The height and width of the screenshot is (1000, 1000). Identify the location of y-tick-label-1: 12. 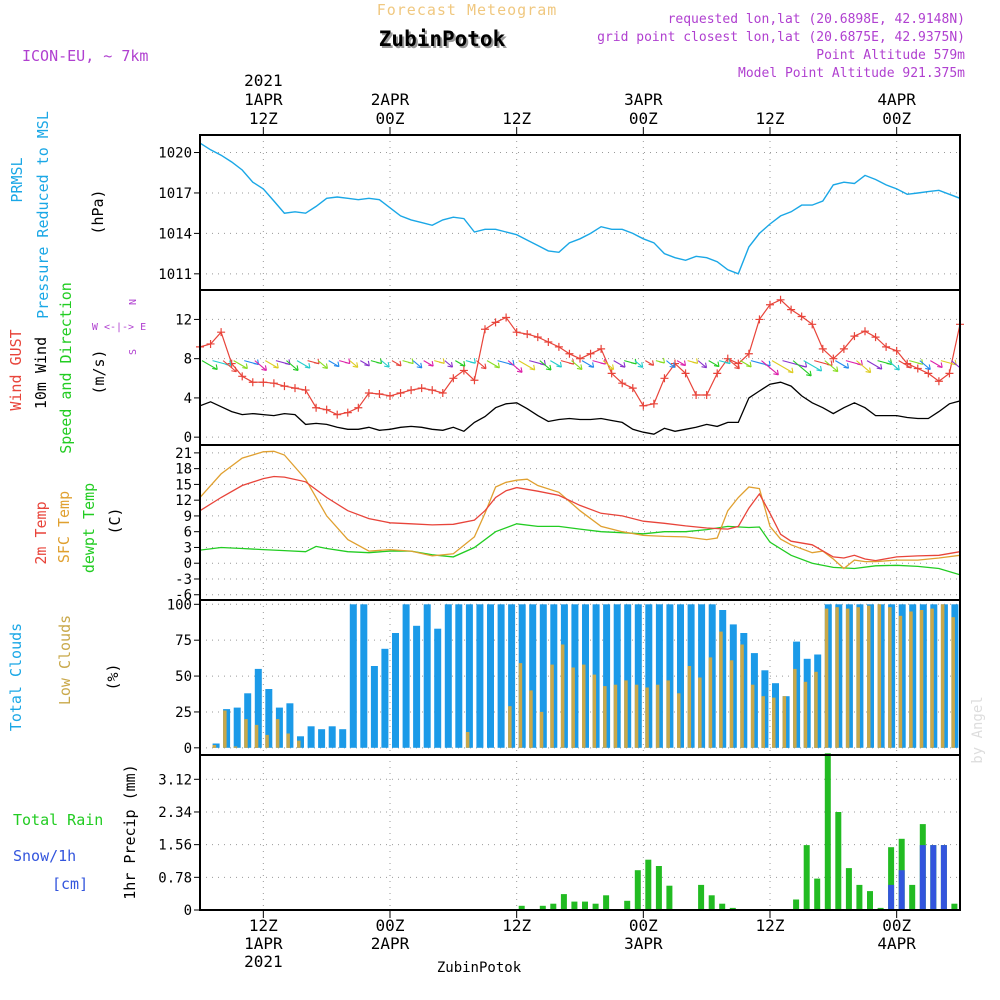
(183, 320).